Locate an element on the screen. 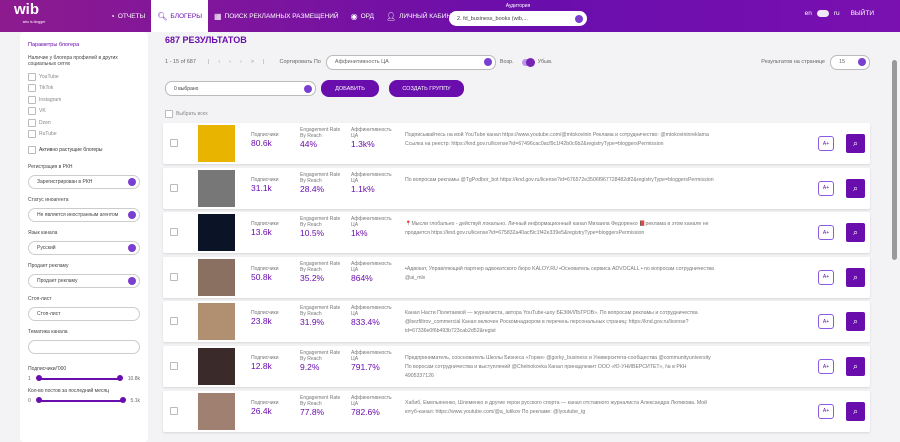 The image size is (900, 442). affinity-stat: Аффинитивность ЦА 1k% is located at coordinates (371, 227).